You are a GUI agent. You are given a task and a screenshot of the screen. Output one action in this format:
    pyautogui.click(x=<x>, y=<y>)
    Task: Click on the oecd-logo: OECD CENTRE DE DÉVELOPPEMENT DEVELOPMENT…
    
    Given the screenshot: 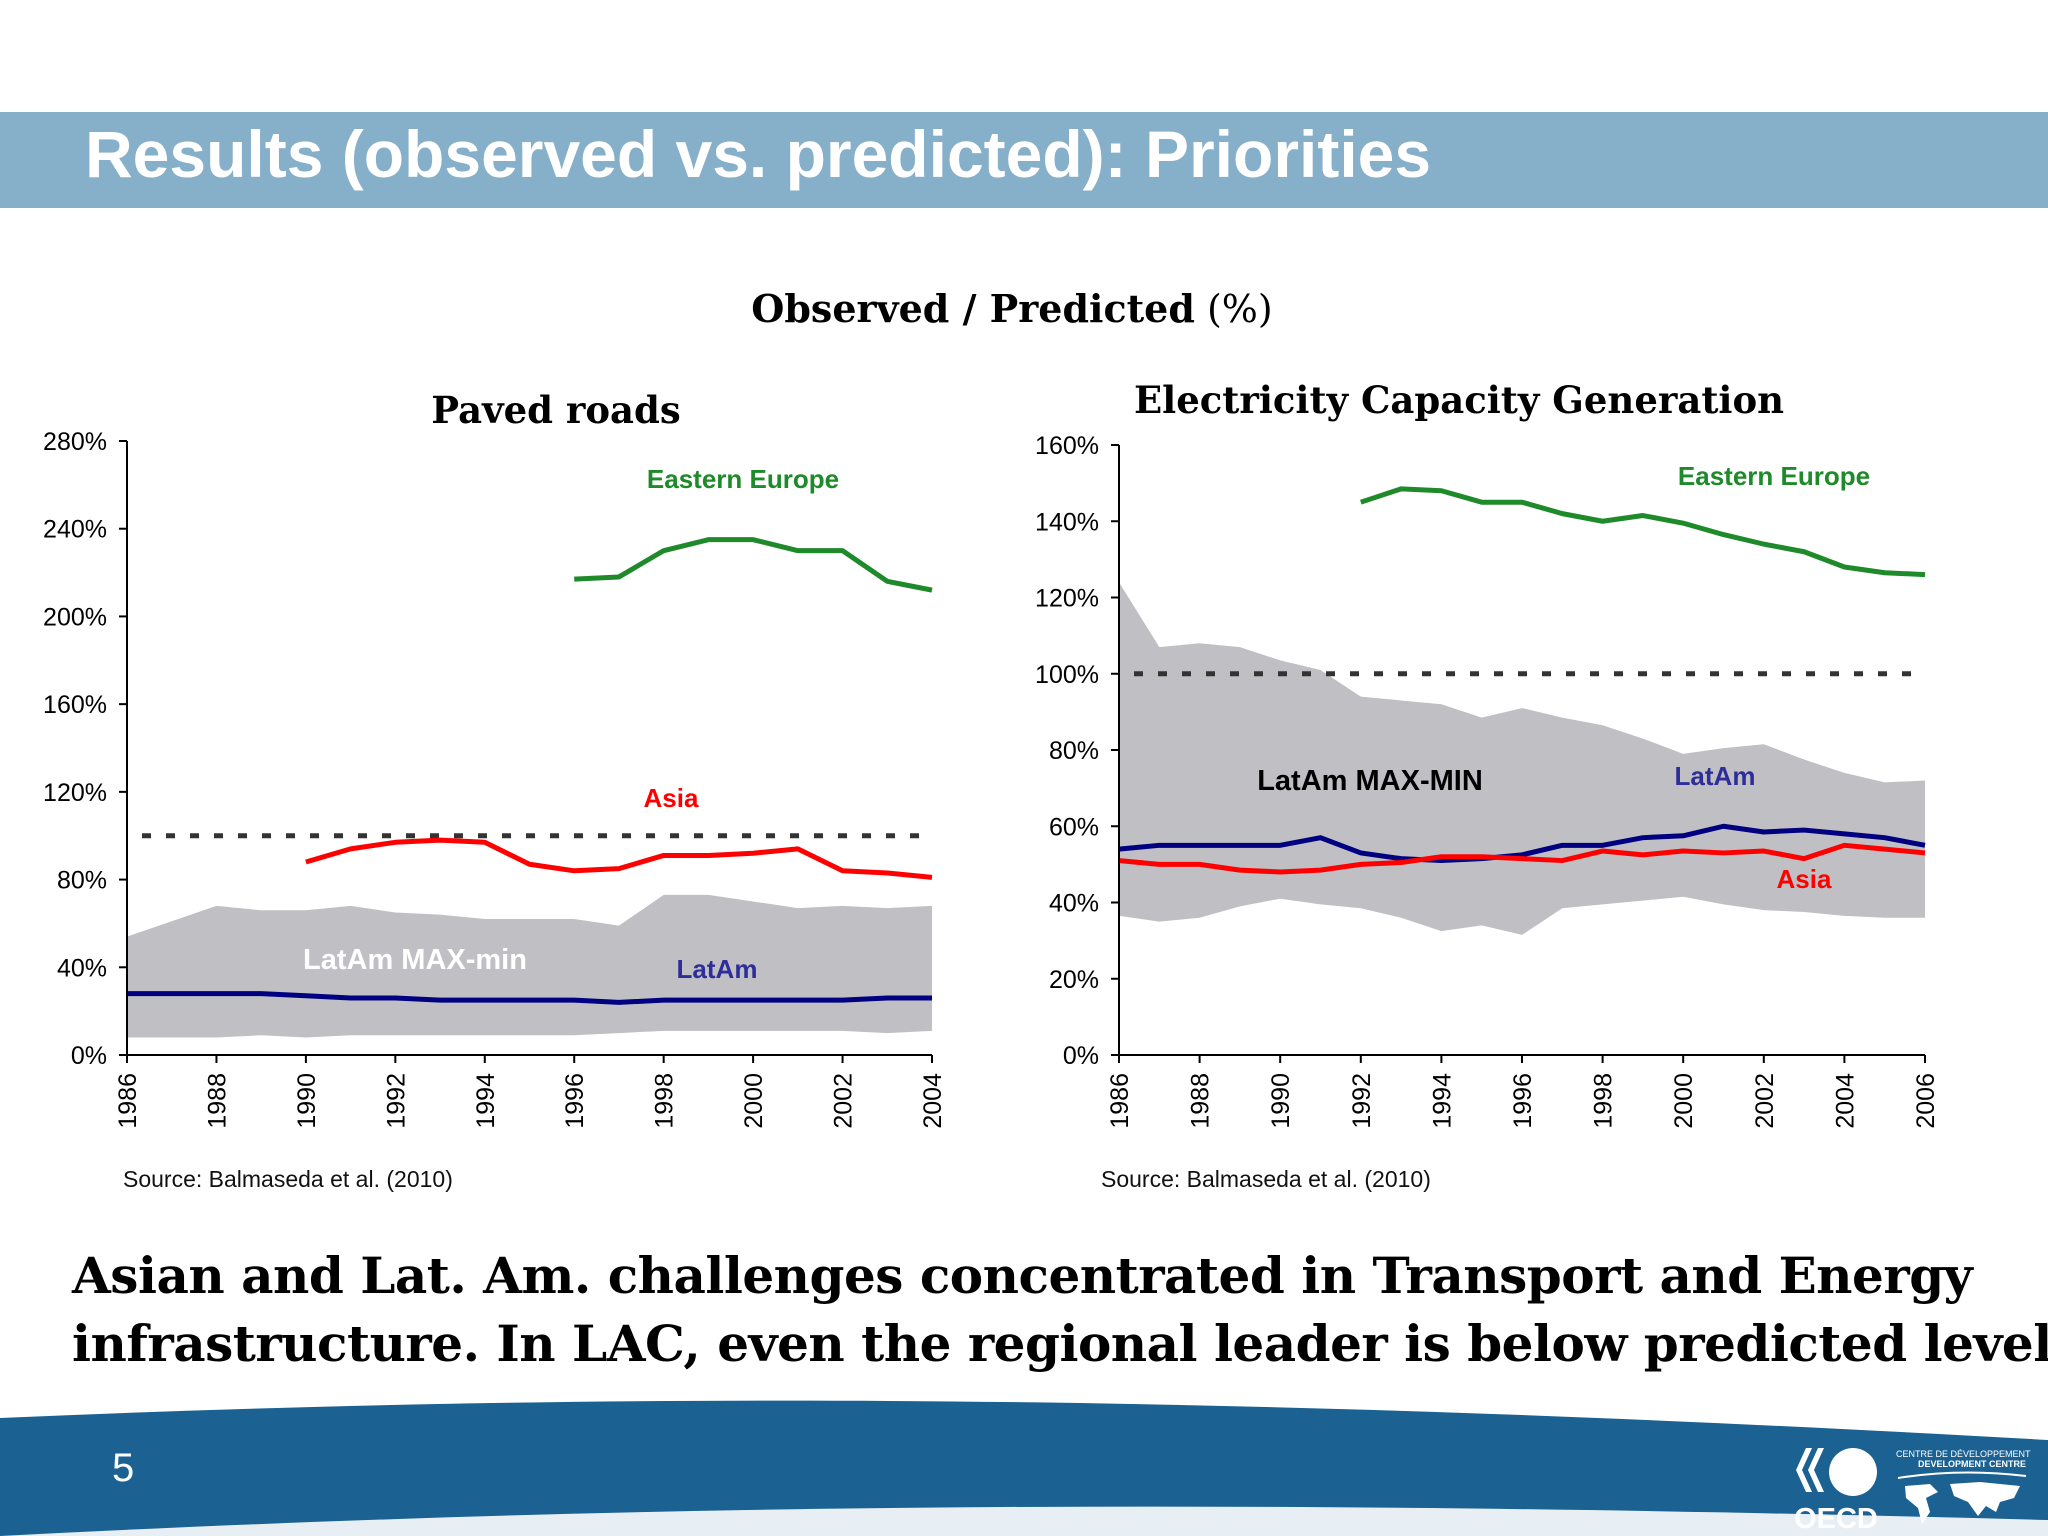 What is the action you would take?
    pyautogui.click(x=1912, y=1491)
    